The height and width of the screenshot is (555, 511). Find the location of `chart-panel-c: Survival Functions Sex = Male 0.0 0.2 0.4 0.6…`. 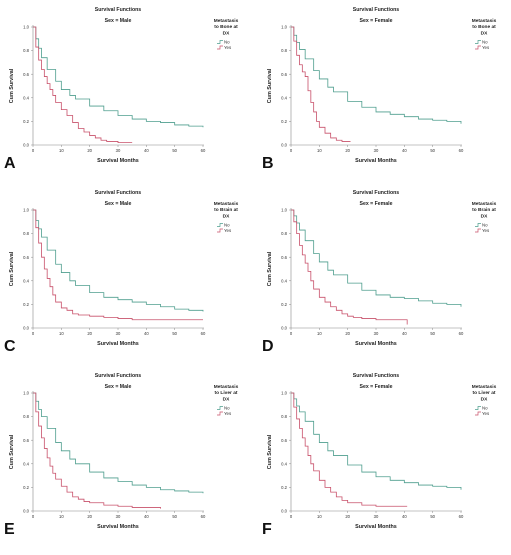

chart-panel-c: Survival Functions Sex = Male 0.0 0.2 0.4 0.6… is located at coordinates (121, 272).